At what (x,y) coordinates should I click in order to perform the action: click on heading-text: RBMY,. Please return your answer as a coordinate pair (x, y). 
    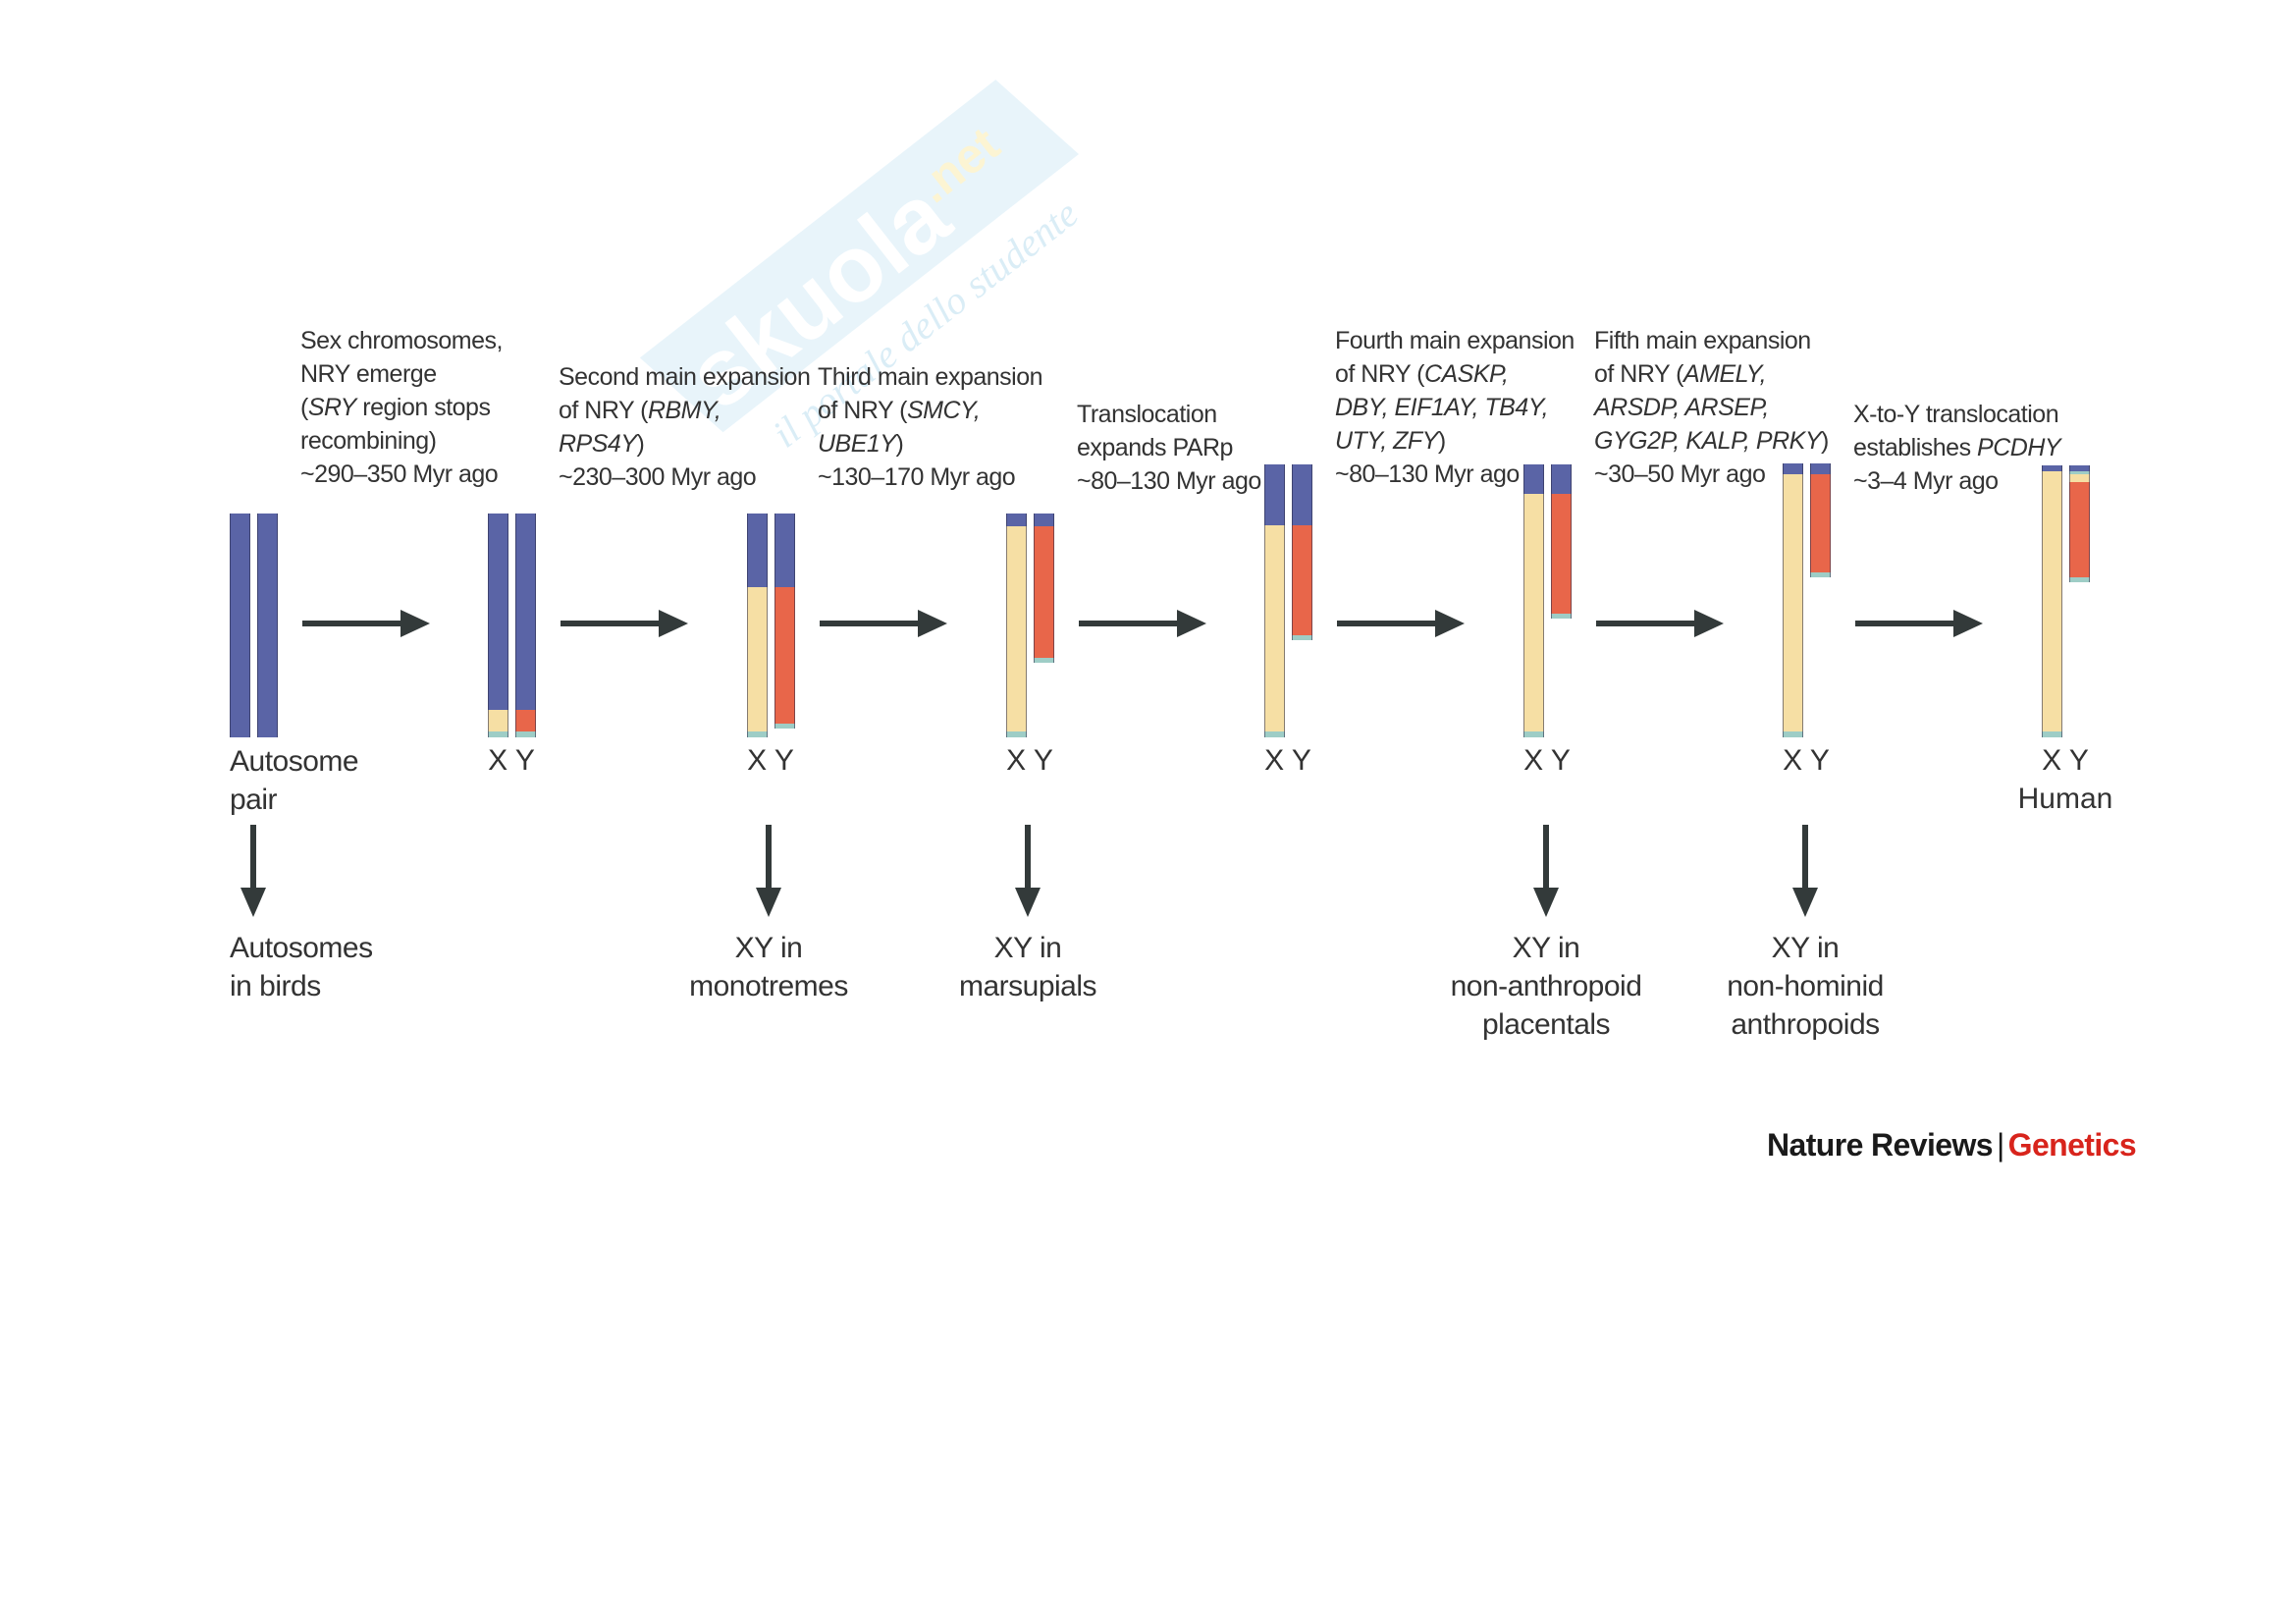
    Looking at the image, I should click on (684, 411).